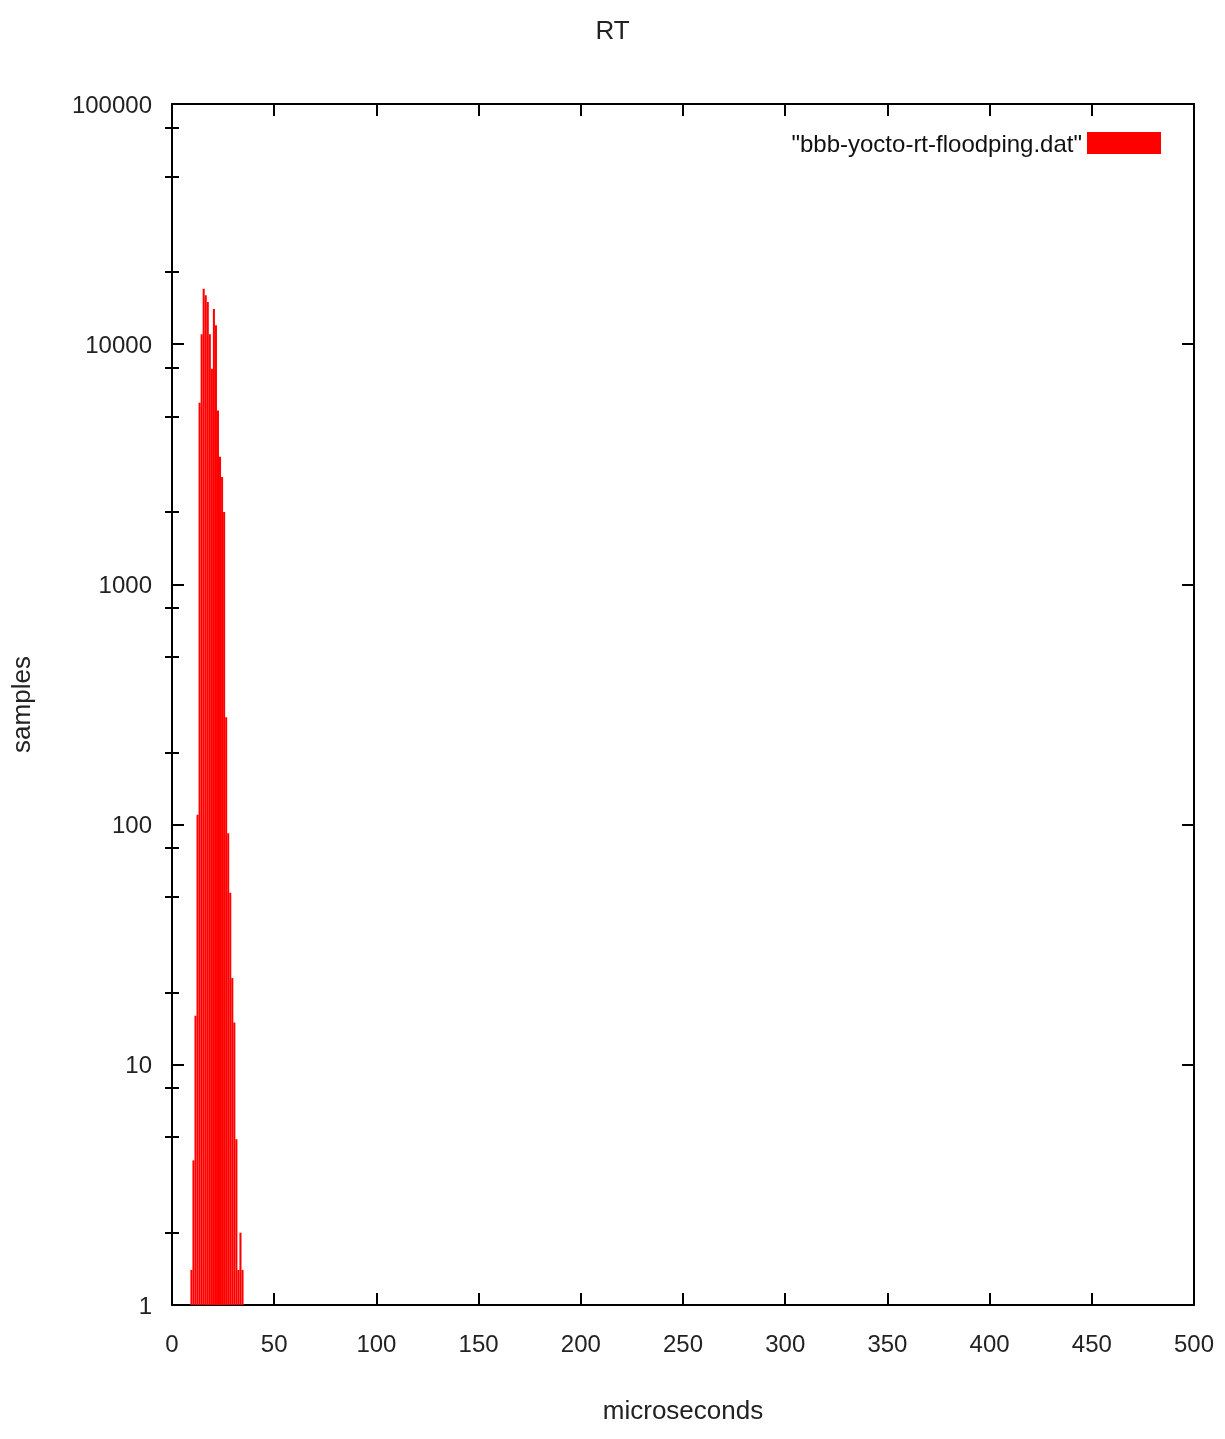 The width and height of the screenshot is (1225, 1439). Describe the element at coordinates (118, 344) in the screenshot. I see `y-tick-label: 10000` at that location.